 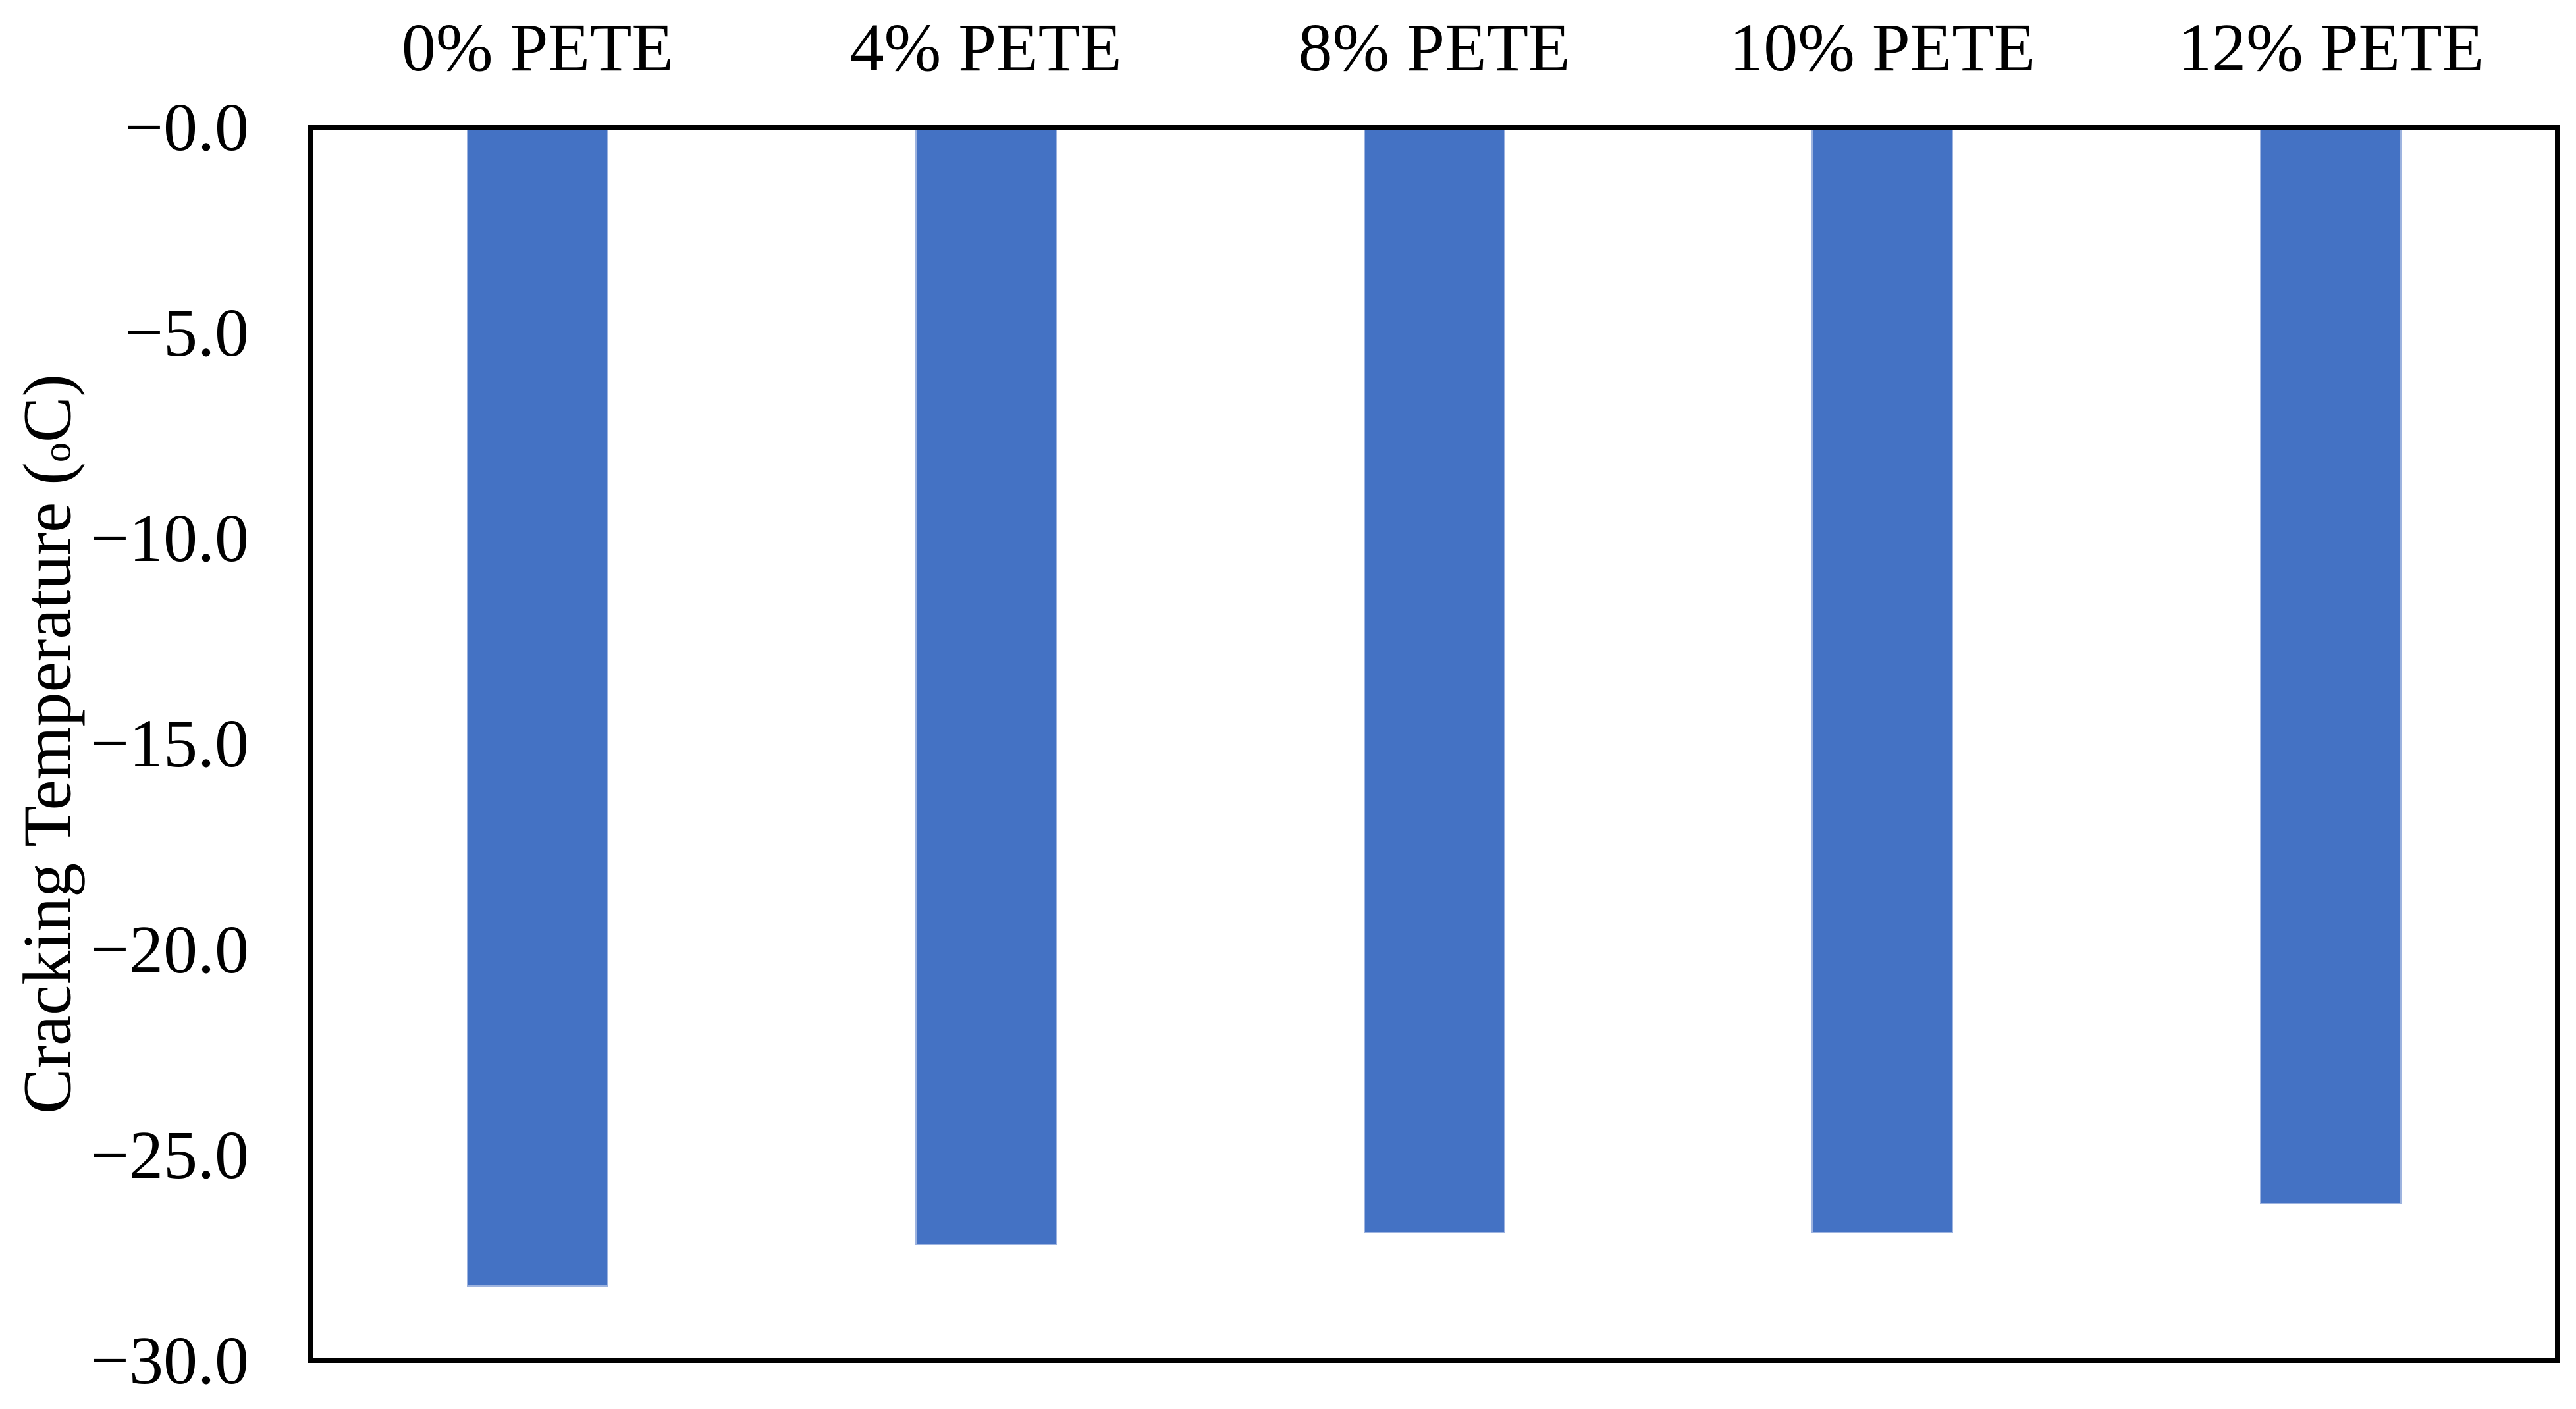 I want to click on y-tick-label: −25.0, so click(x=169, y=1155).